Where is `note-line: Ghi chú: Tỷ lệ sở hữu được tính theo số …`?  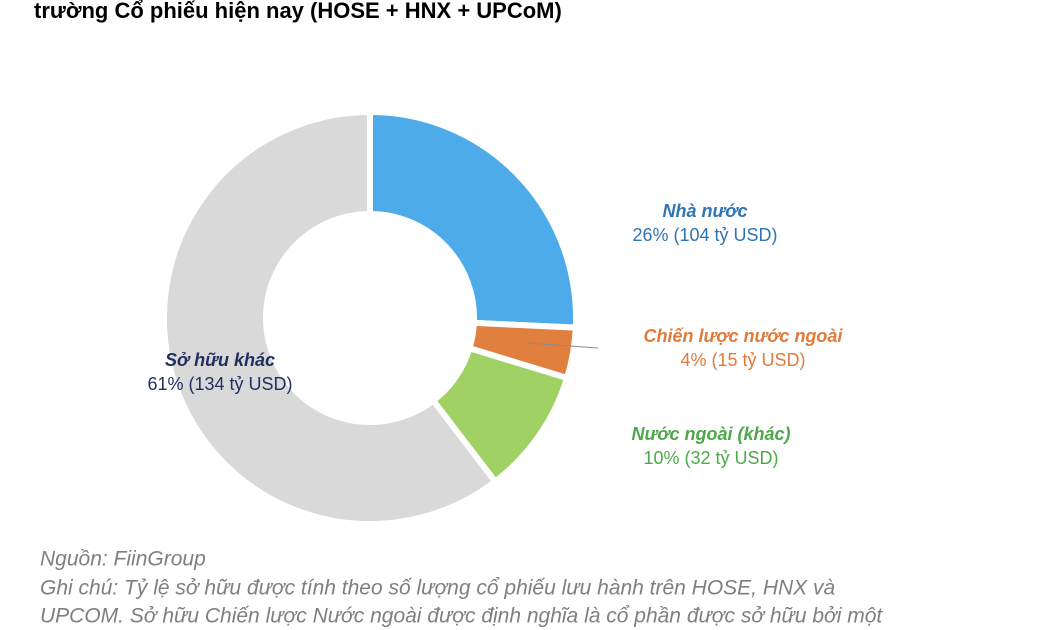
note-line: Ghi chú: Tỷ lệ sở hữu được tính theo số … is located at coordinates (438, 588).